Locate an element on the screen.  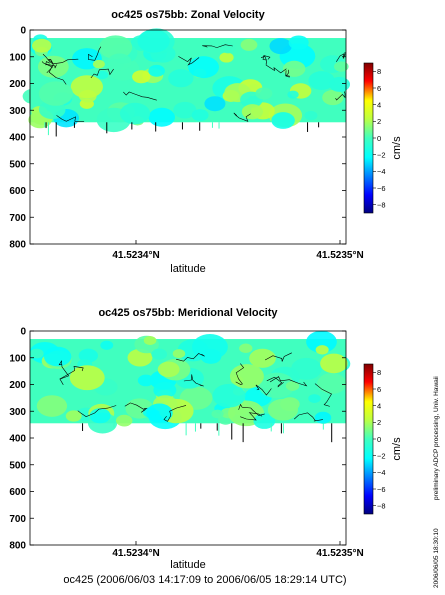
x-tick-label: 41.5234°N is located at coordinates (135, 553).